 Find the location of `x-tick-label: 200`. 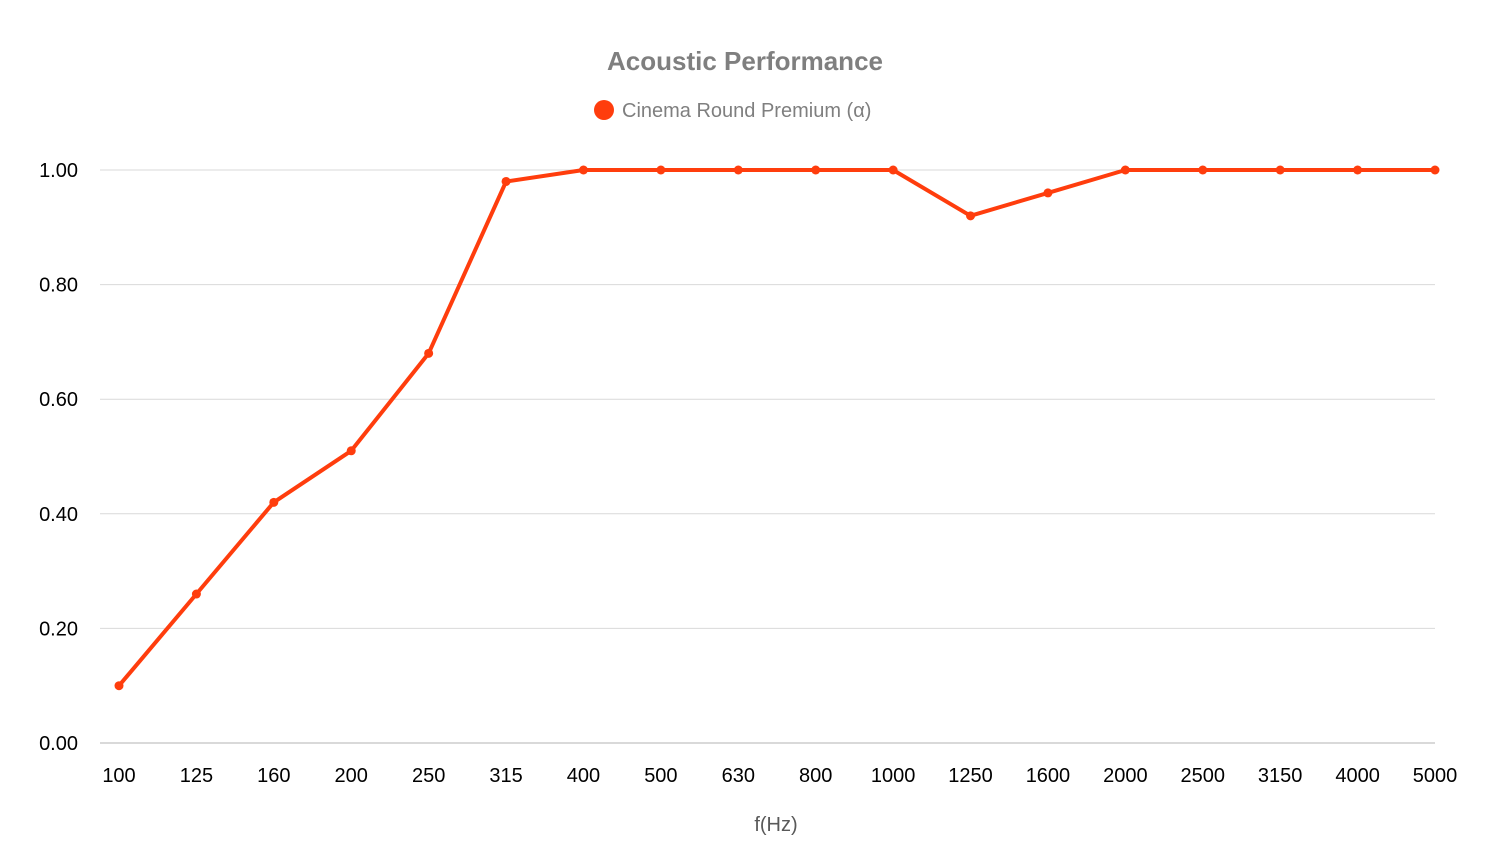

x-tick-label: 200 is located at coordinates (351, 776).